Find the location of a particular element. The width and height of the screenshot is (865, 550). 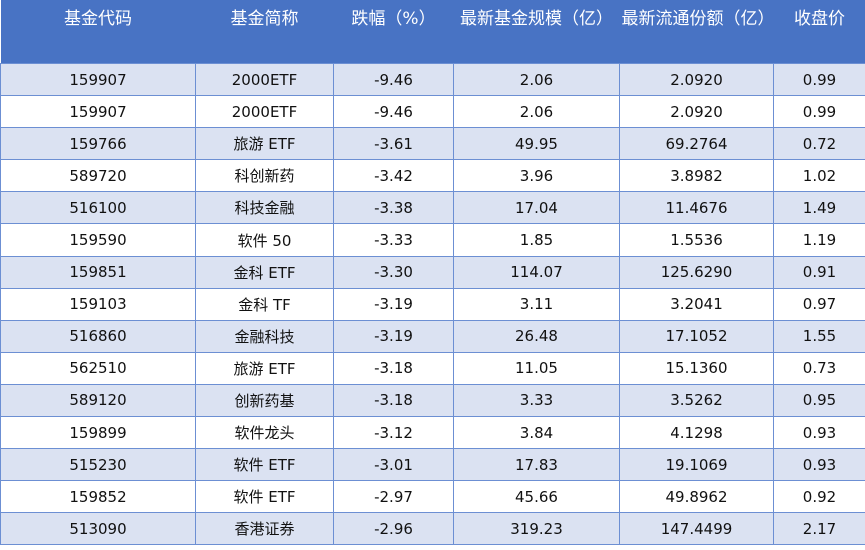

circulating-shares-cell: 17.1052 is located at coordinates (696, 336).